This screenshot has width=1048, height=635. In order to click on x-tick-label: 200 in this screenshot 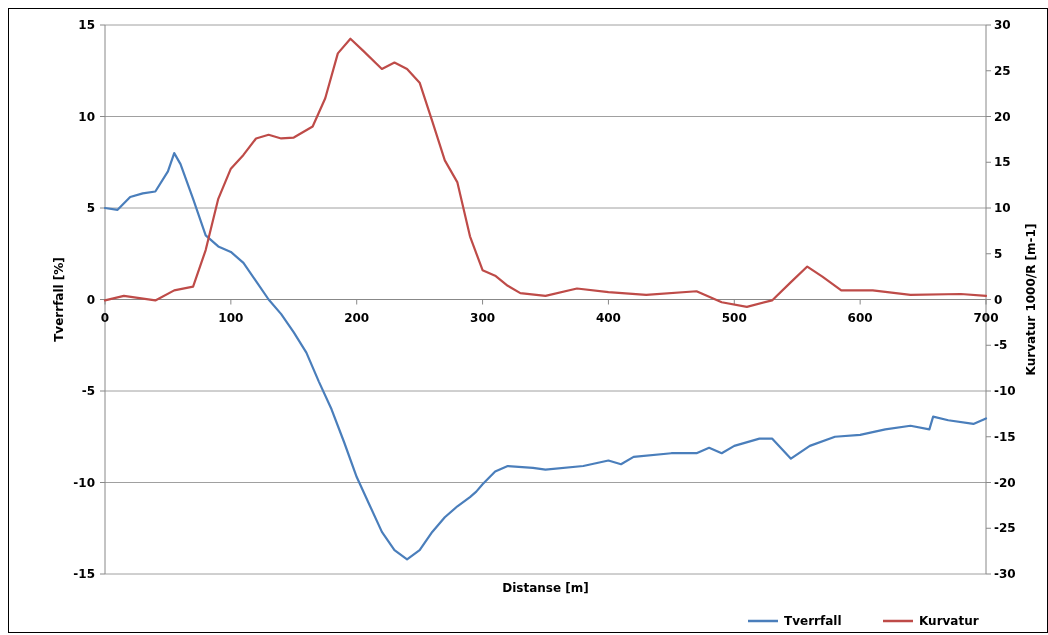, I will do `click(357, 317)`.